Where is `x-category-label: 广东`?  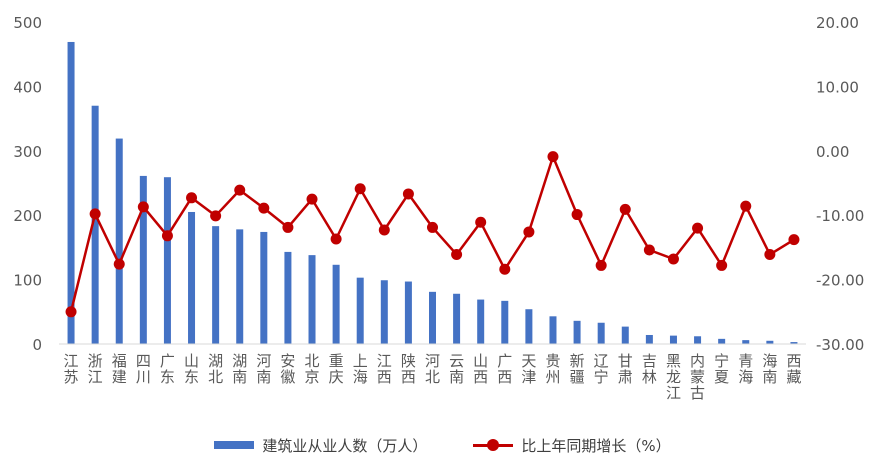 x-category-label: 广东 is located at coordinates (167, 369).